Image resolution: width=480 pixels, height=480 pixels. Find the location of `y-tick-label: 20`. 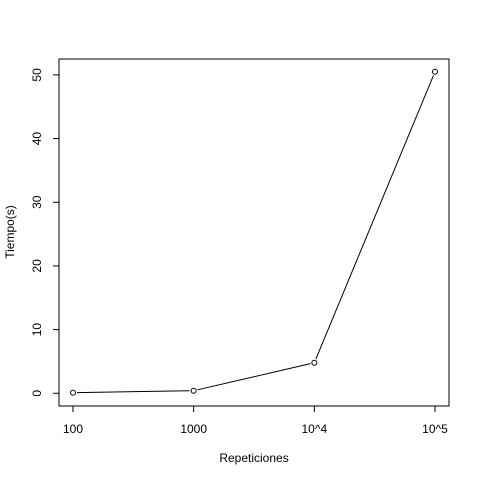

y-tick-label: 20 is located at coordinates (37, 266).